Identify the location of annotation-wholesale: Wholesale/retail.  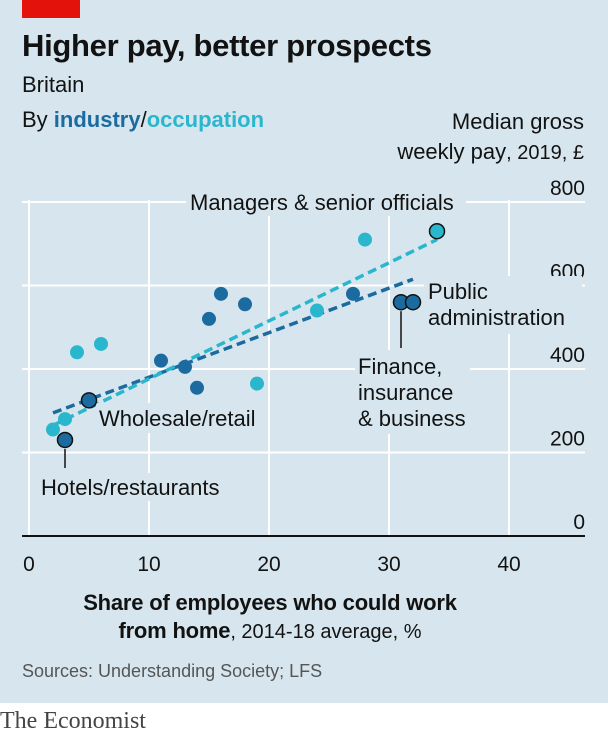
(177, 418).